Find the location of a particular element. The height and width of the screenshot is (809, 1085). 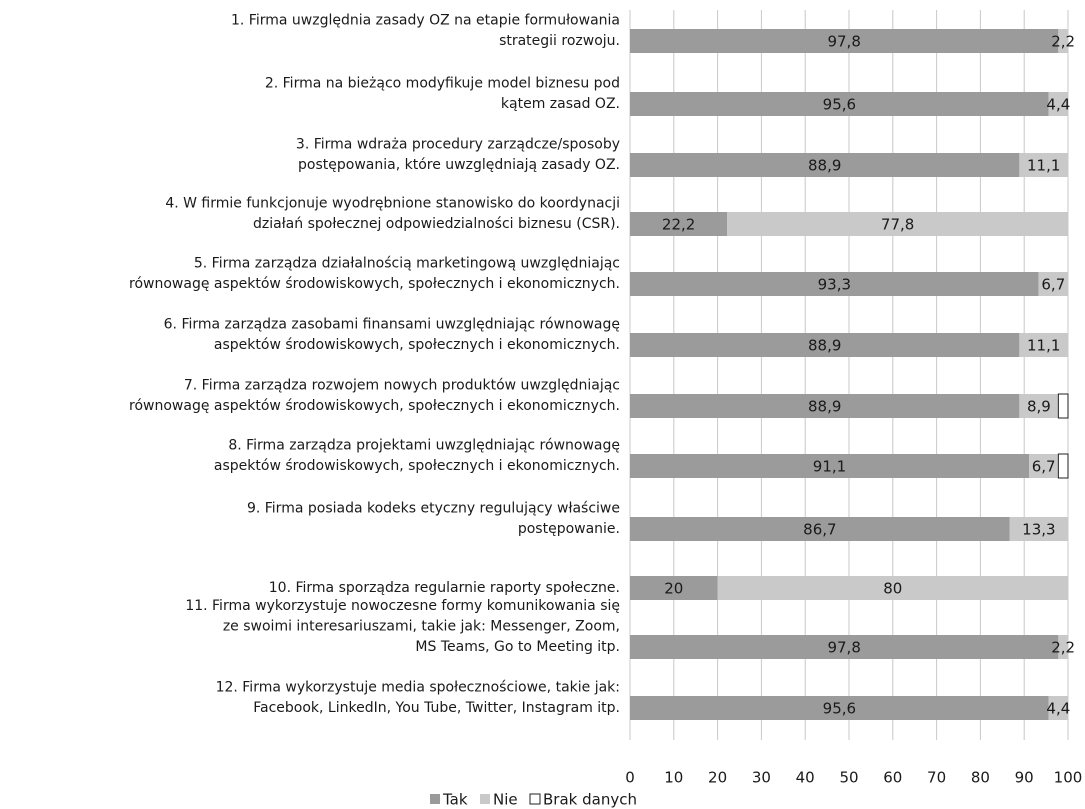

value-label: 93,3 is located at coordinates (834, 285).